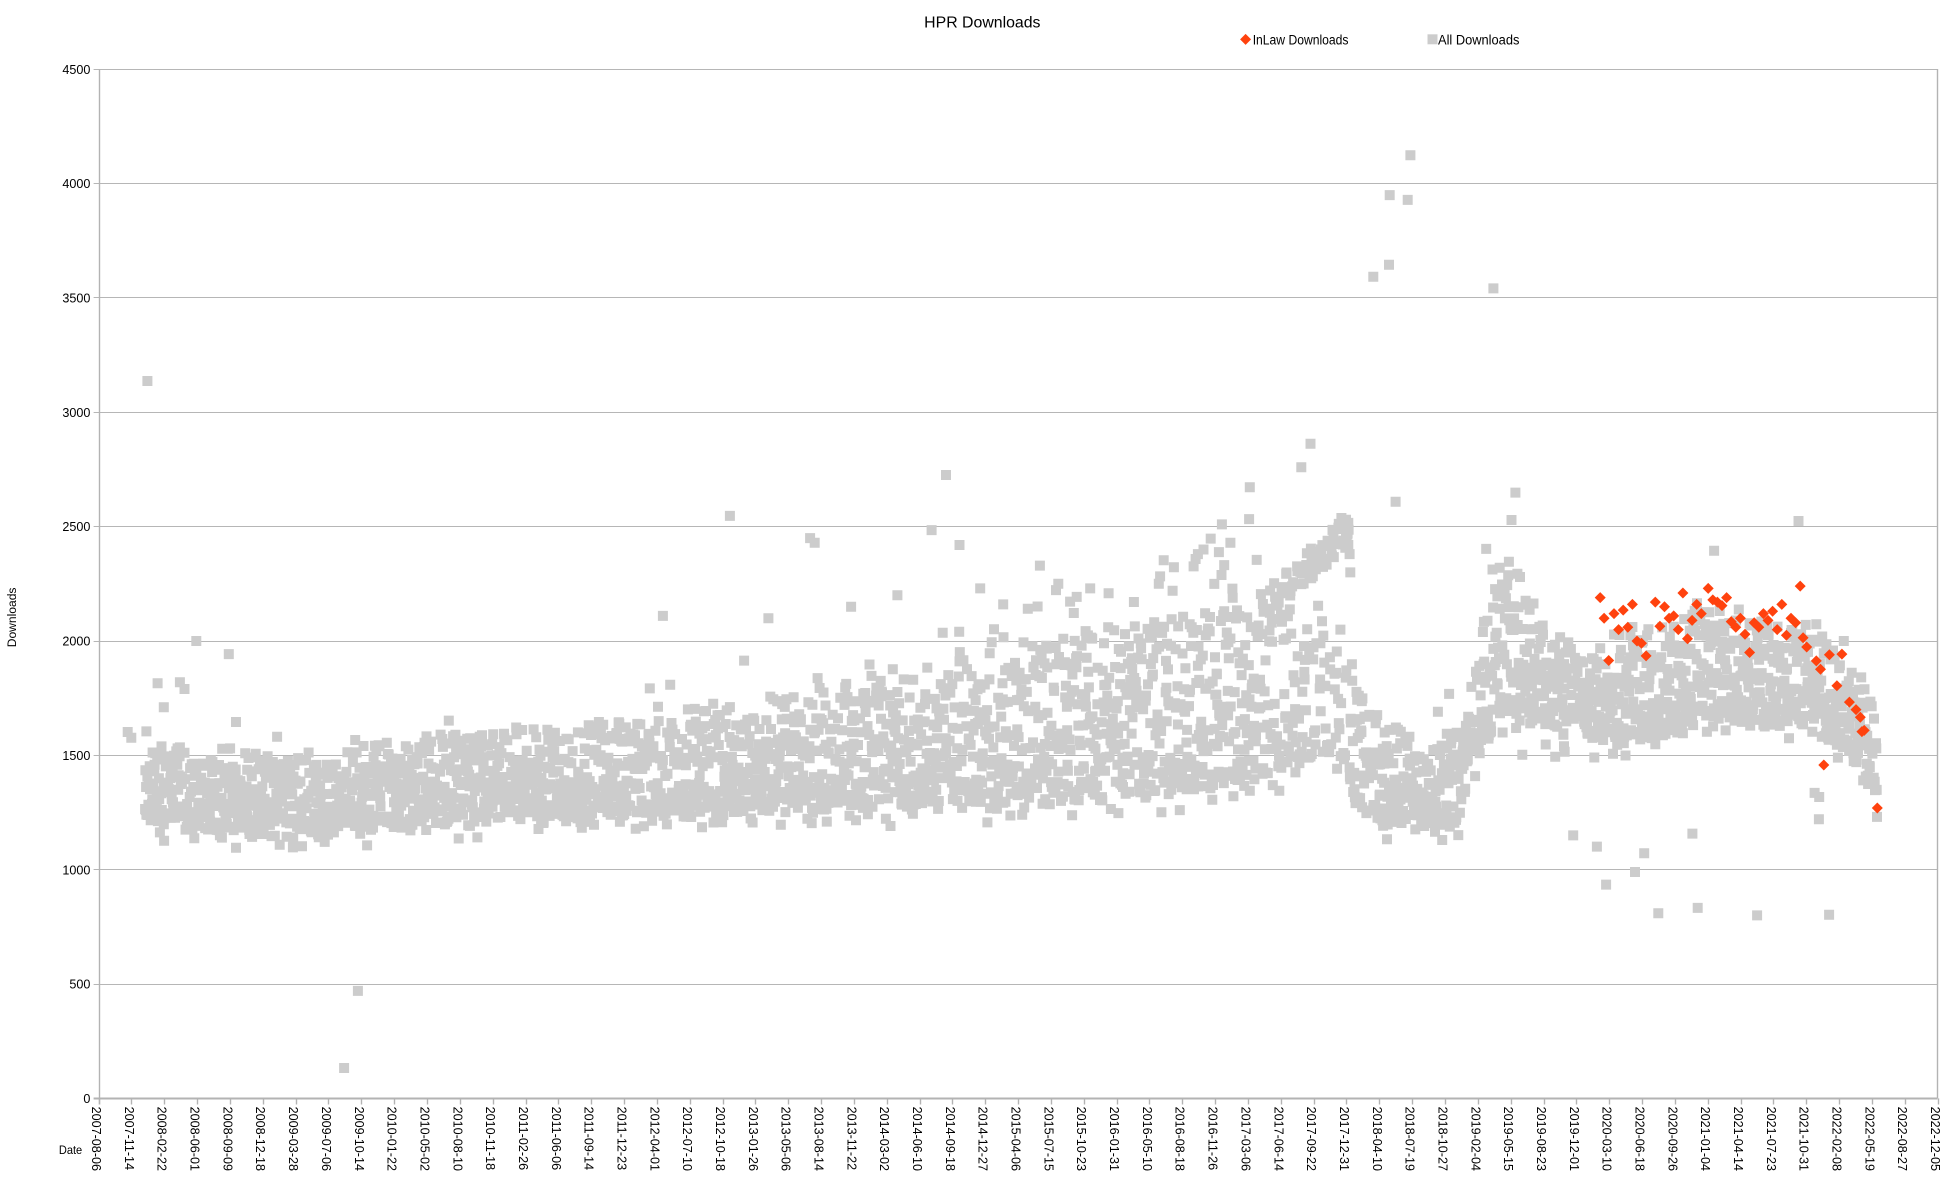 This screenshot has width=1954, height=1186. What do you see at coordinates (884, 1139) in the screenshot?
I see `svg-text: 2014-03-02` at bounding box center [884, 1139].